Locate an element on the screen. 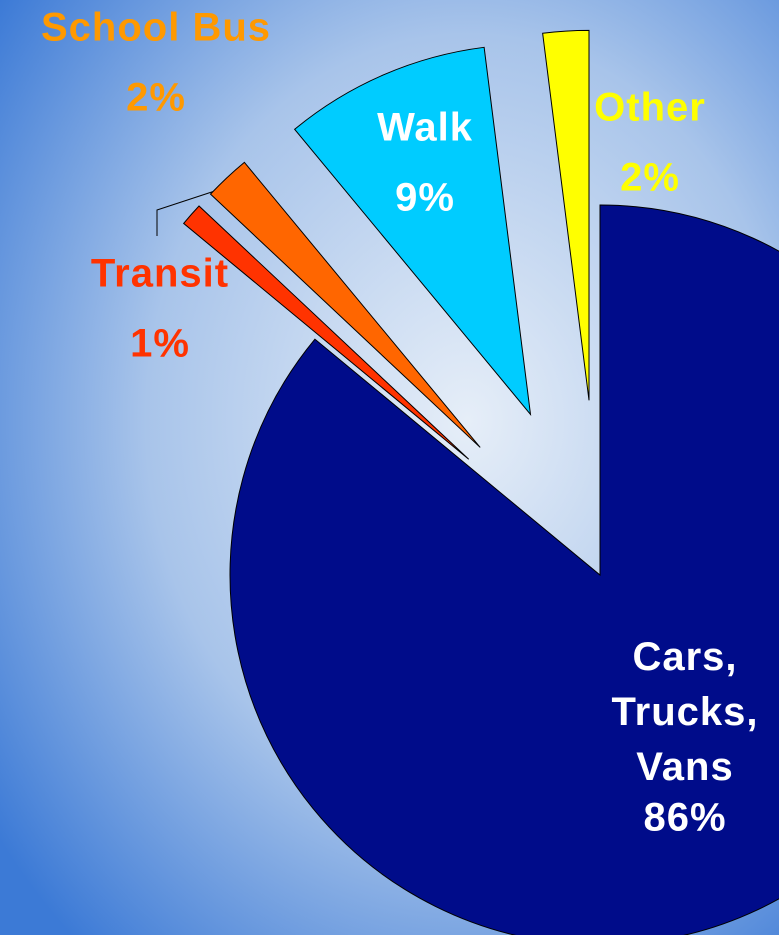  leader-line is located at coordinates (193, 210).